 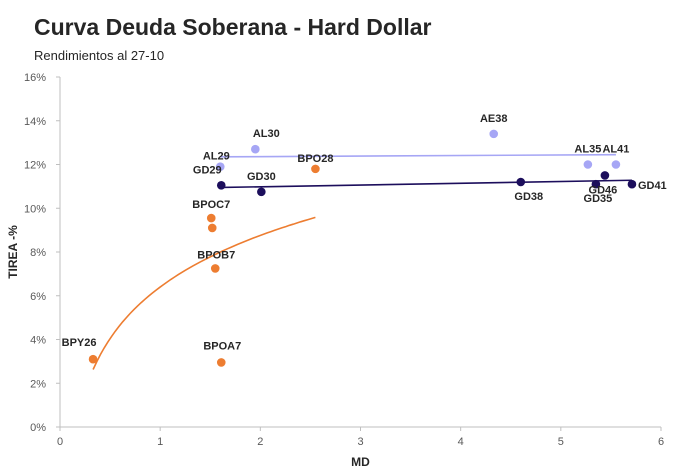 What do you see at coordinates (221, 185) in the screenshot?
I see `data-point-gd29` at bounding box center [221, 185].